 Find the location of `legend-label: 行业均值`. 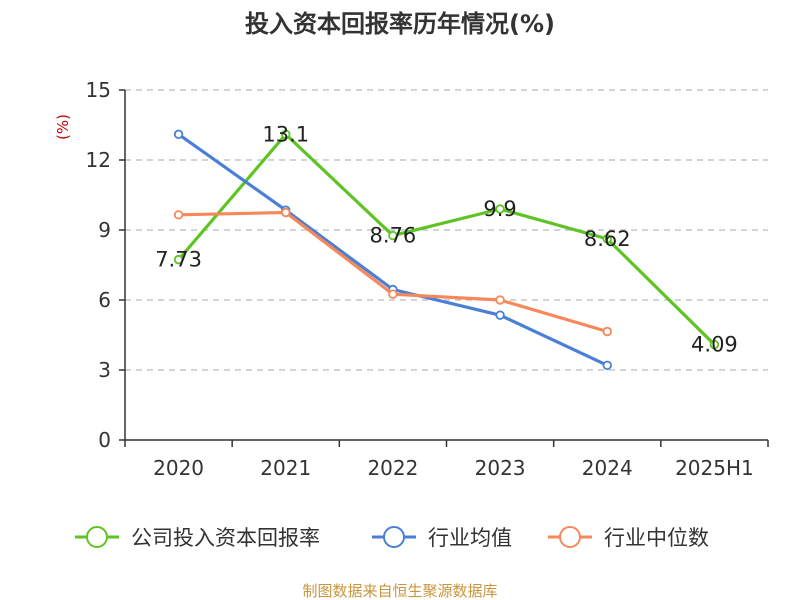

legend-label: 行业均值 is located at coordinates (470, 538).